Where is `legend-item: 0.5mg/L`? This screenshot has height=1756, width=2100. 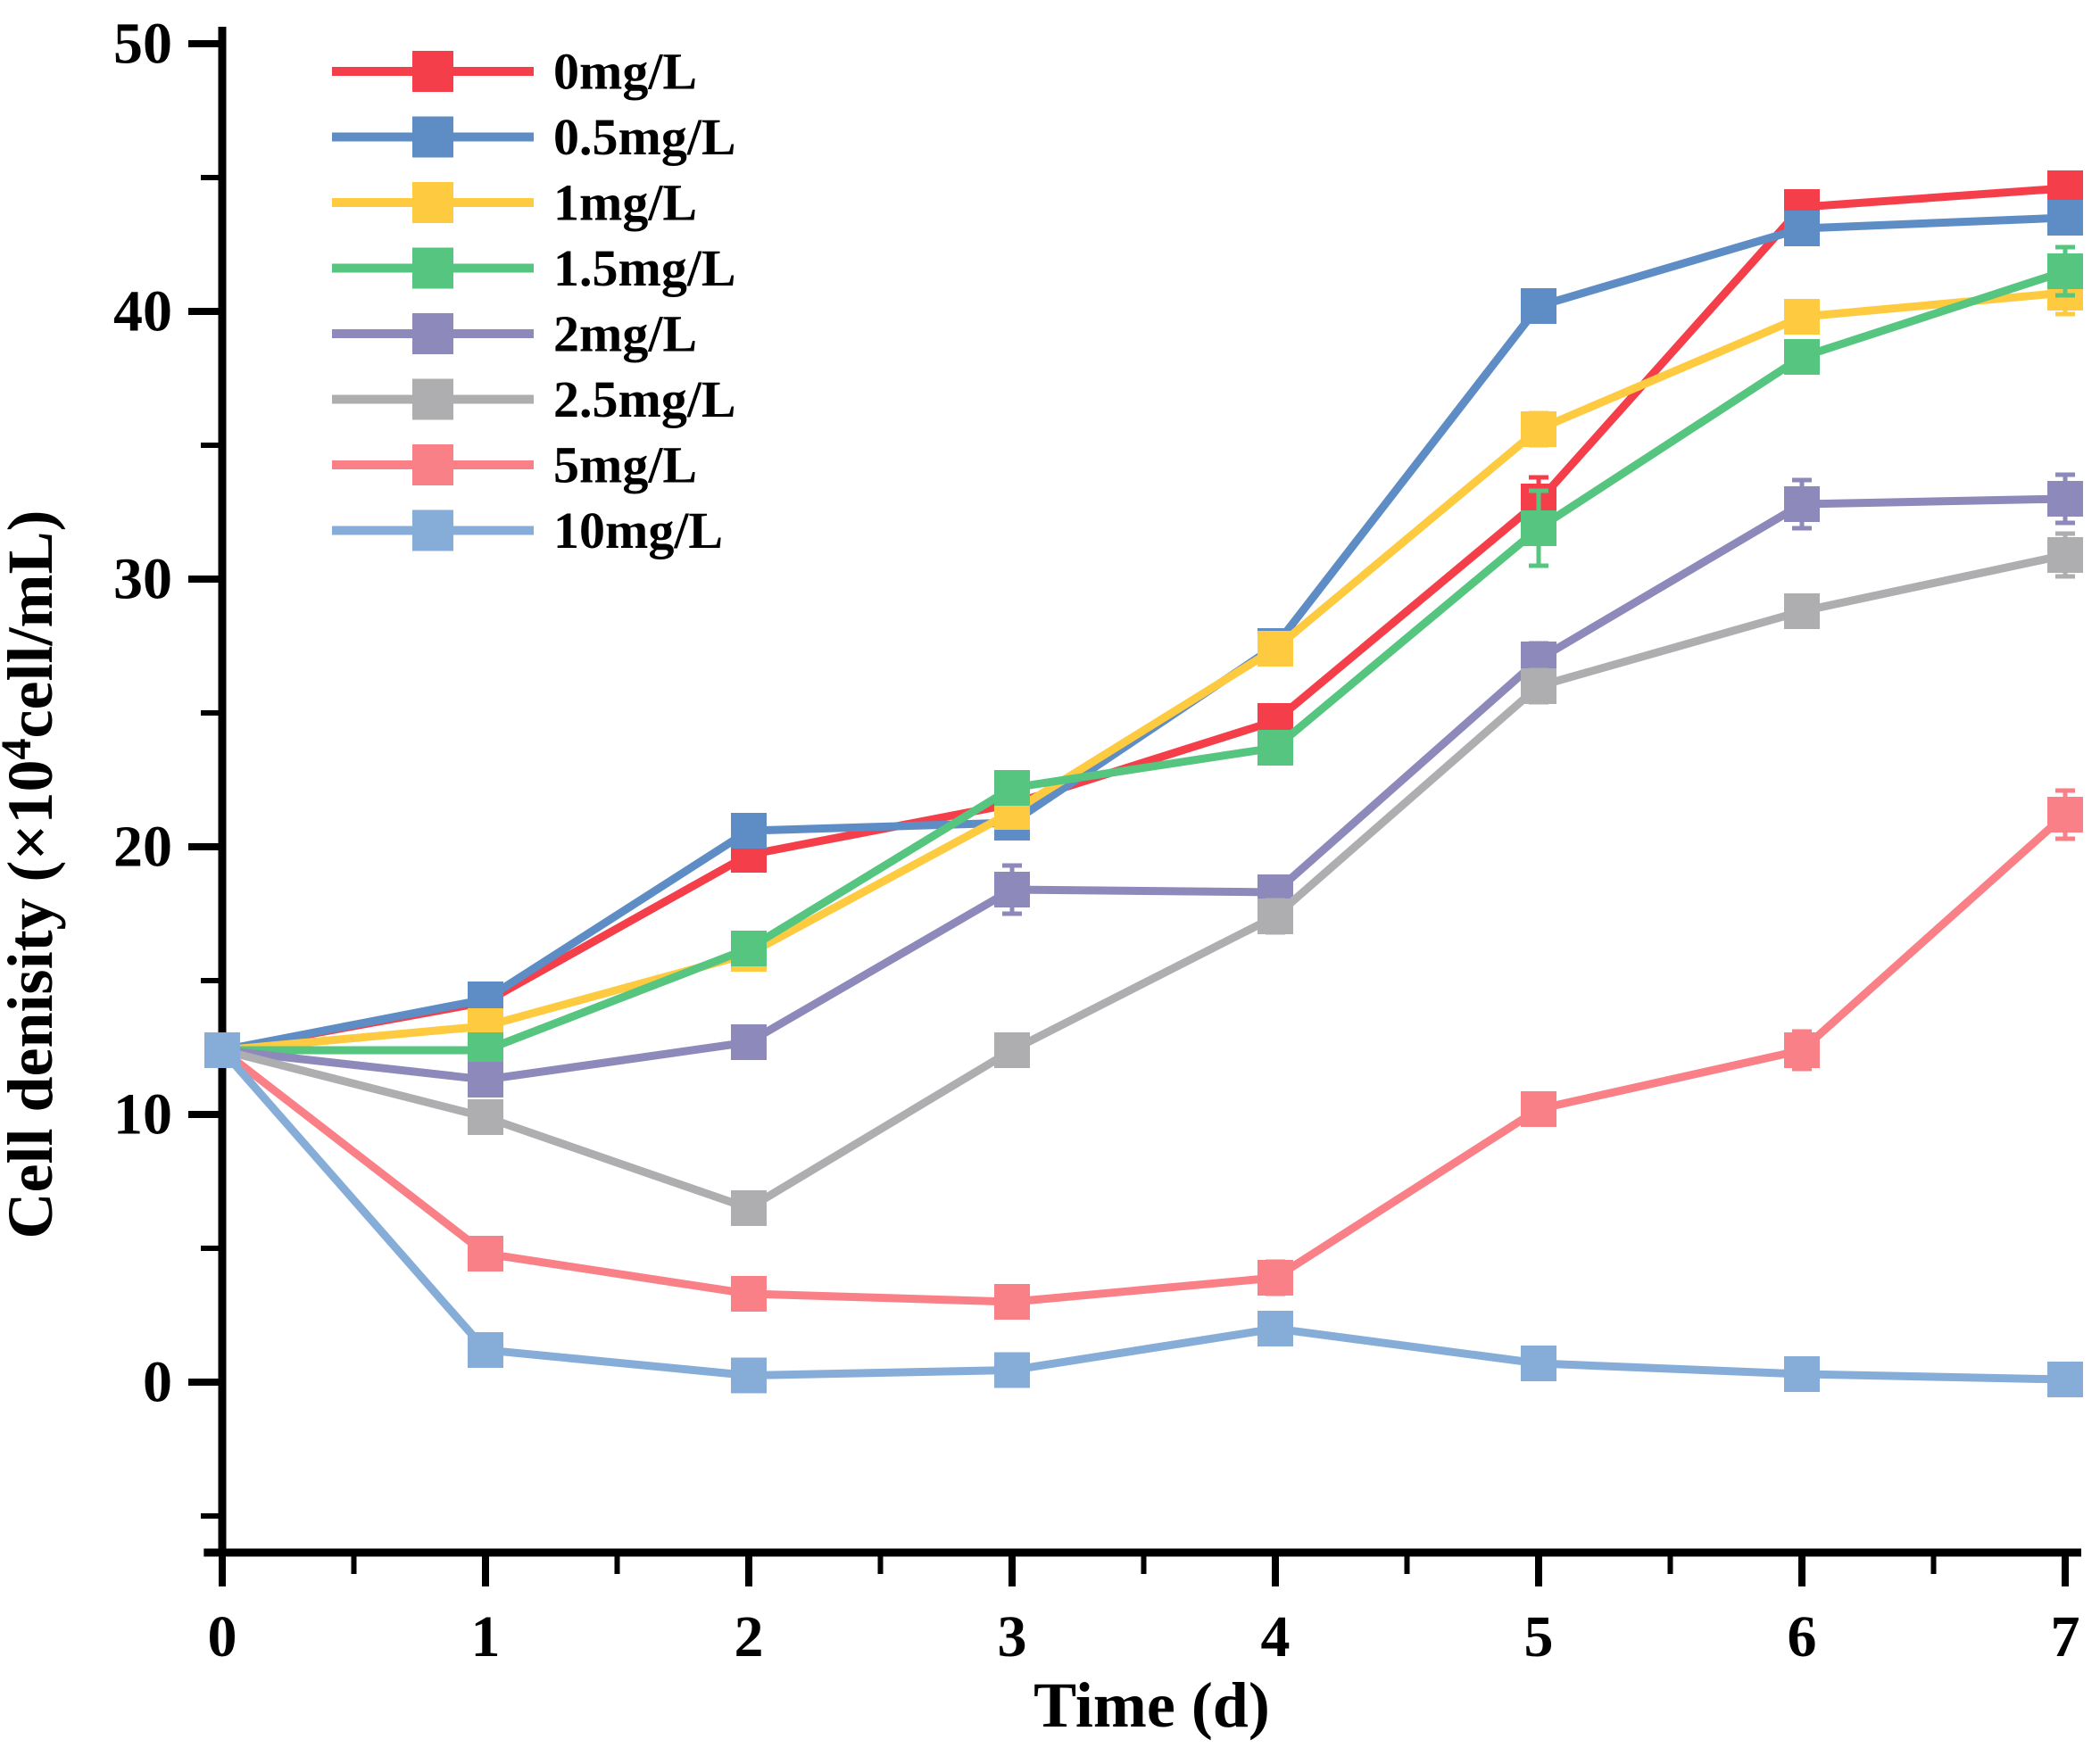 legend-item: 0.5mg/L is located at coordinates (534, 137).